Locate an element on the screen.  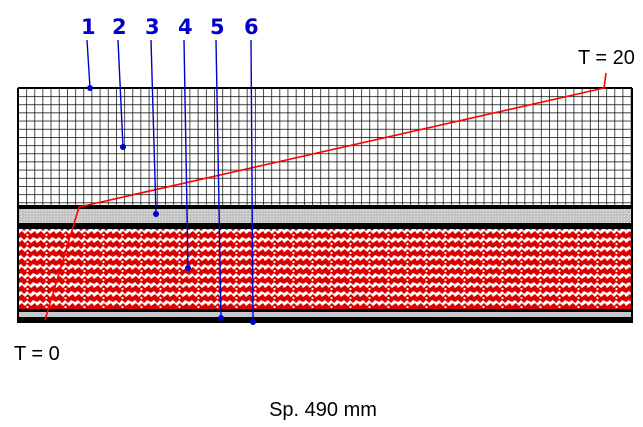
callout-number-4: 4 is located at coordinates (185, 27).